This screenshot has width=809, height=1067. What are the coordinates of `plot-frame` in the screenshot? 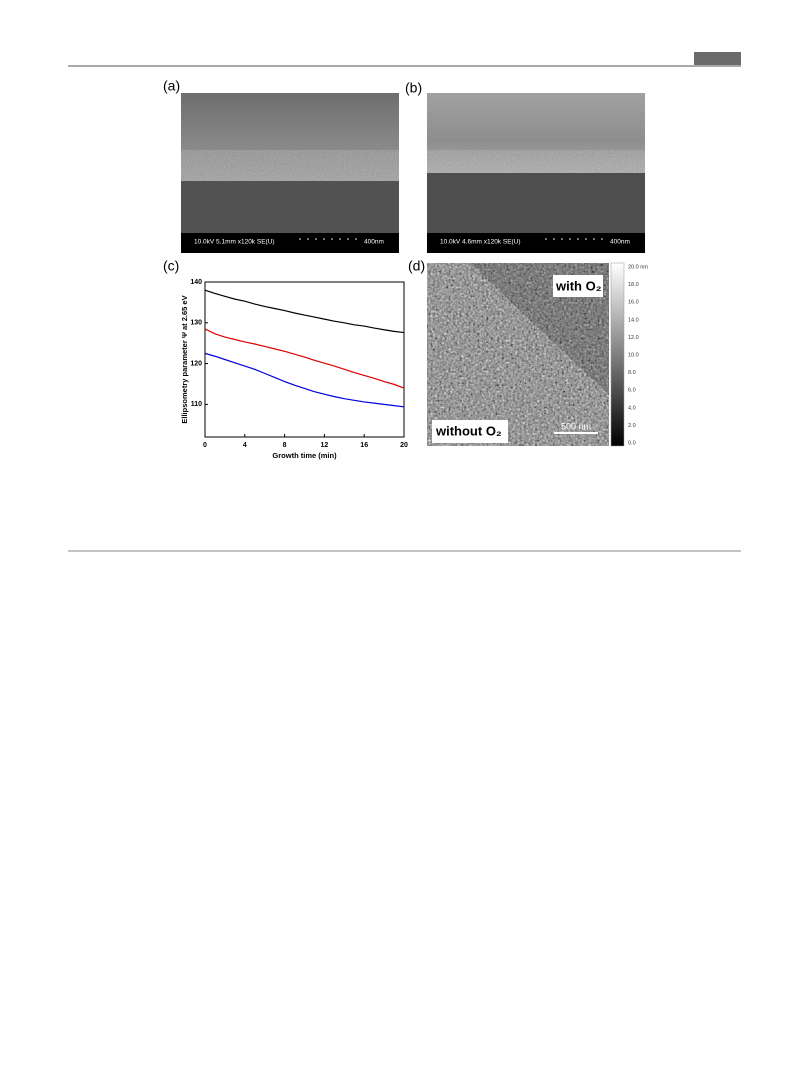 It's located at (304, 359).